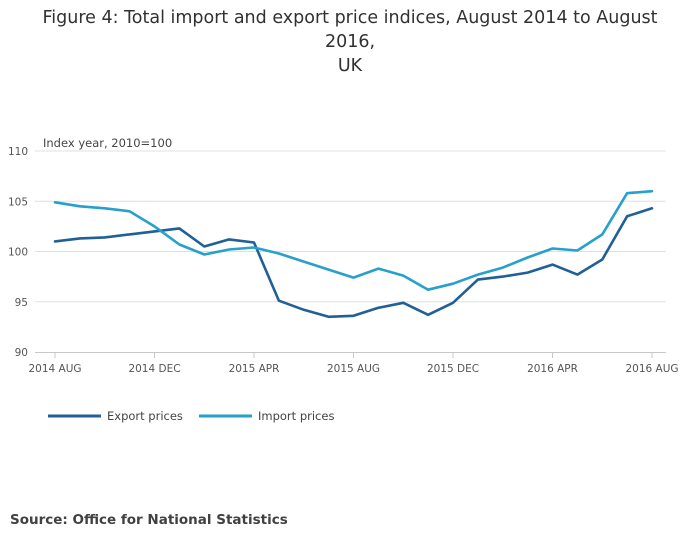 Image resolution: width=700 pixels, height=549 pixels. I want to click on y-tick-label: 100, so click(18, 253).